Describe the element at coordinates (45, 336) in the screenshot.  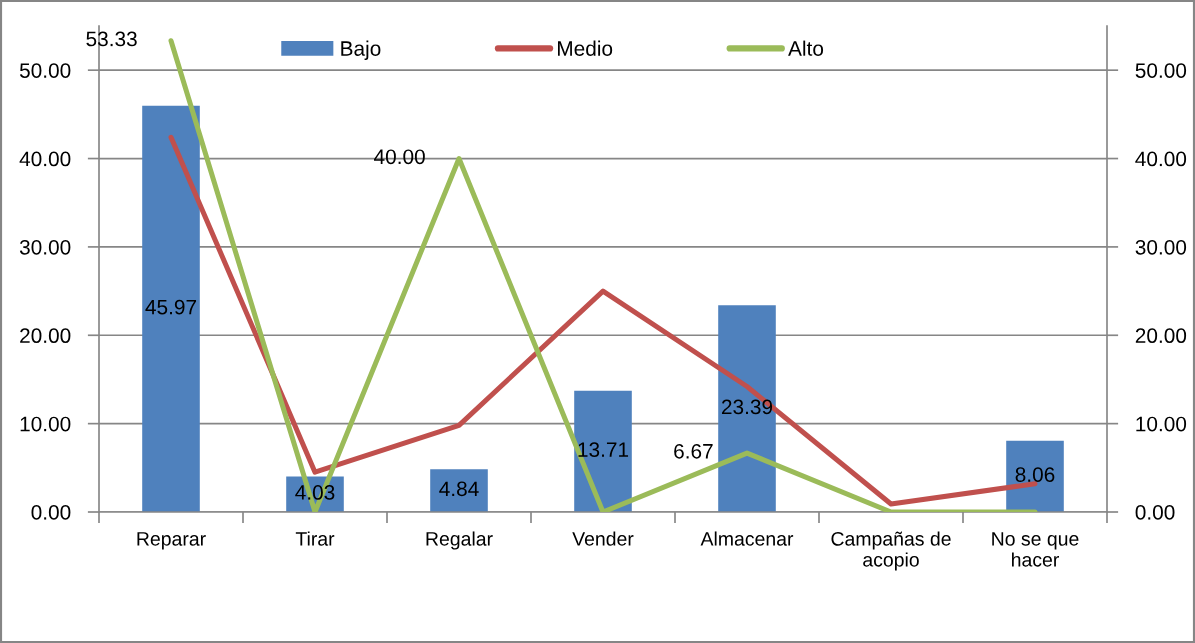
I see `y-tick-label: 20.00` at that location.